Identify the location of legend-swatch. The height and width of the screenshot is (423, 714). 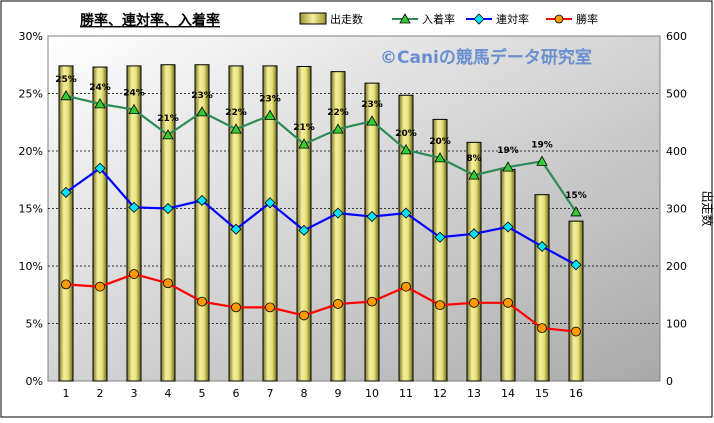
(313, 18).